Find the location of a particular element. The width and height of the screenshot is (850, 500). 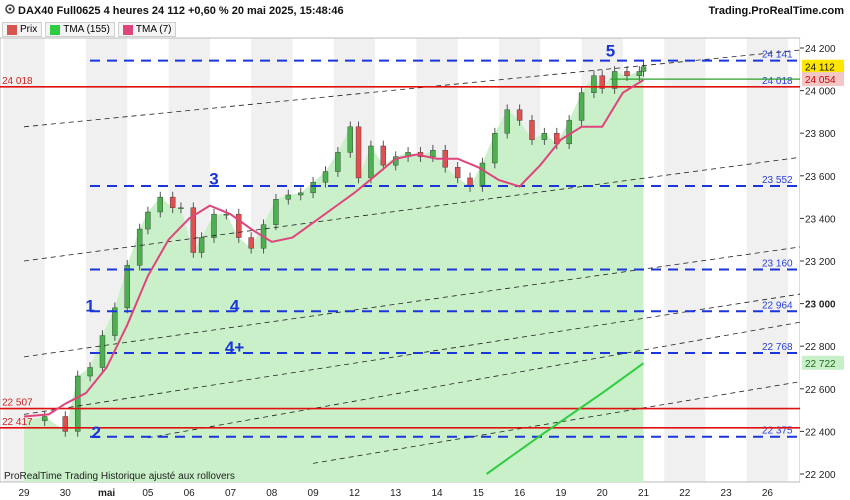

price-swatch is located at coordinates (12, 29).